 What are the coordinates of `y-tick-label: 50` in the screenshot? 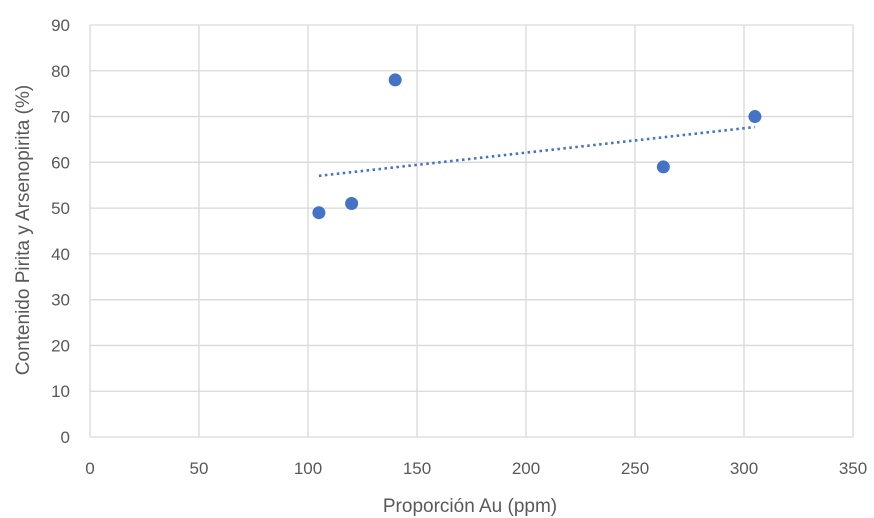 It's located at (60, 208).